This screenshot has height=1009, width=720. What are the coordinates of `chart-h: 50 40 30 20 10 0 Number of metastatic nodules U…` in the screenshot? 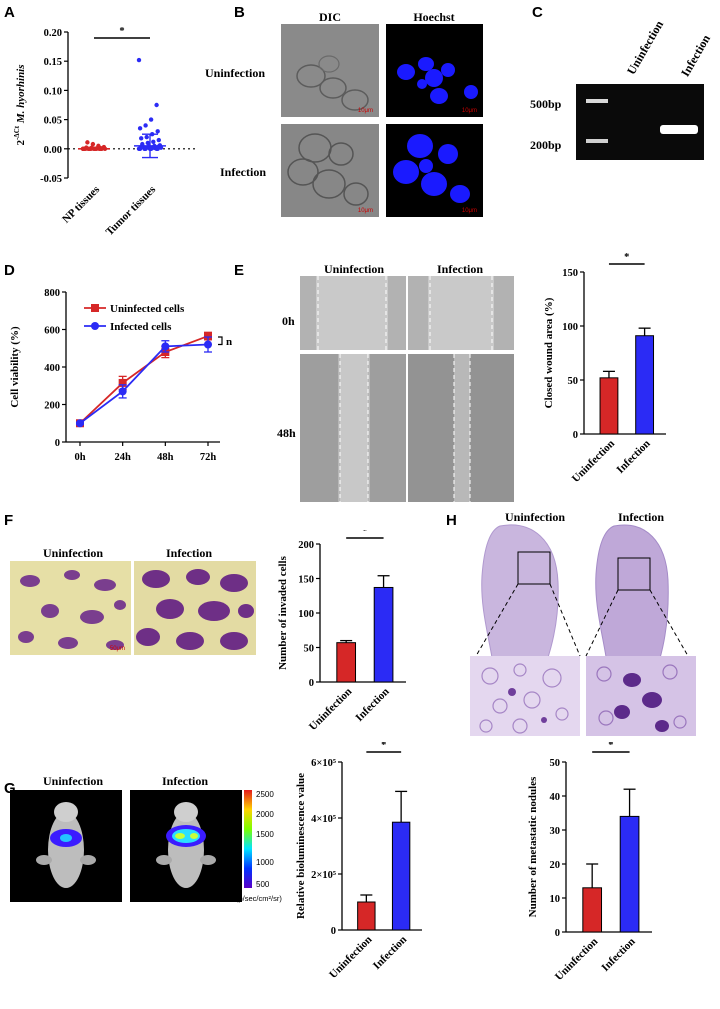 It's located at (589, 862).